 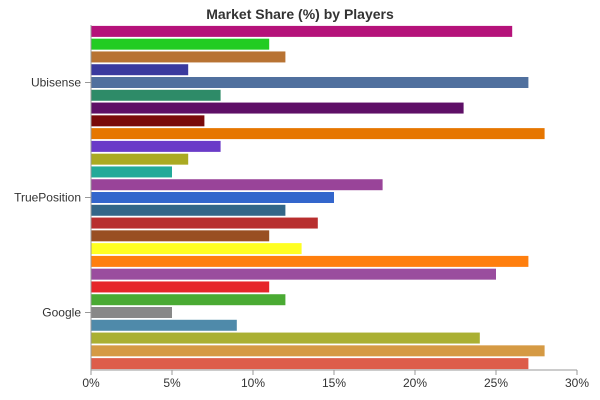 I want to click on chart-title: Market Share (%) by Players, so click(x=300, y=14).